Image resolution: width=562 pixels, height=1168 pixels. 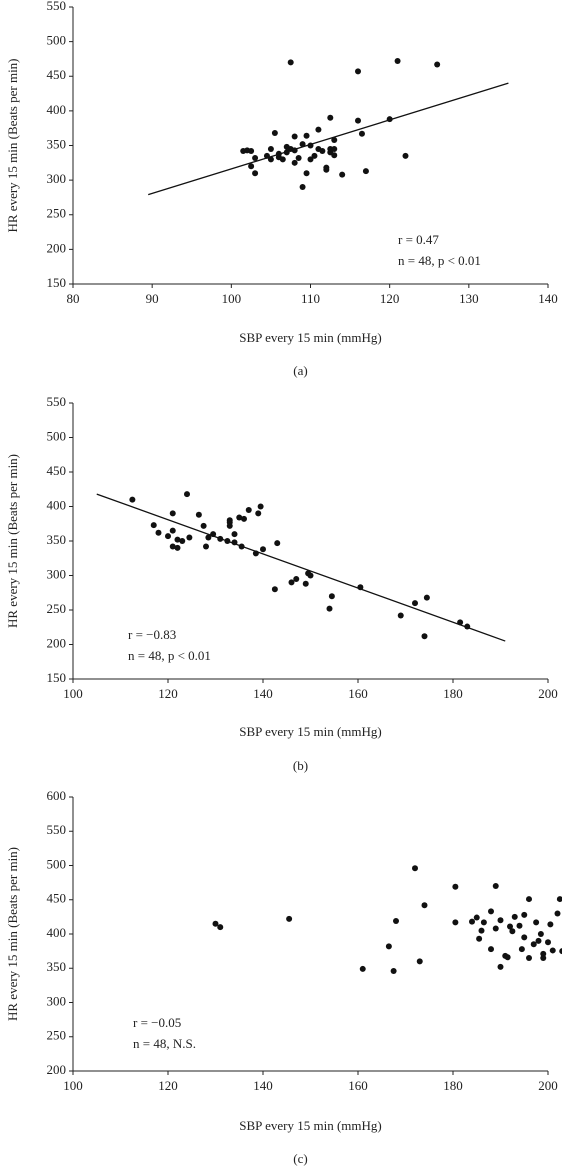 I want to click on y-tick-label: 600, so click(x=57, y=795).